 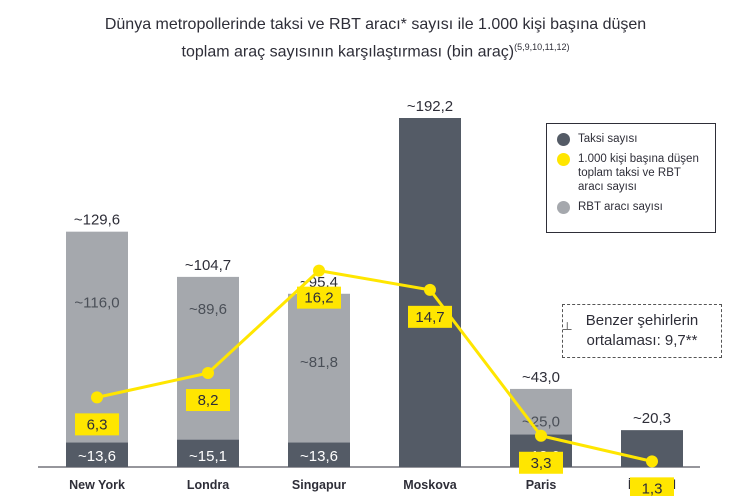 What do you see at coordinates (541, 485) in the screenshot?
I see `x-tick-label-4: Paris` at bounding box center [541, 485].